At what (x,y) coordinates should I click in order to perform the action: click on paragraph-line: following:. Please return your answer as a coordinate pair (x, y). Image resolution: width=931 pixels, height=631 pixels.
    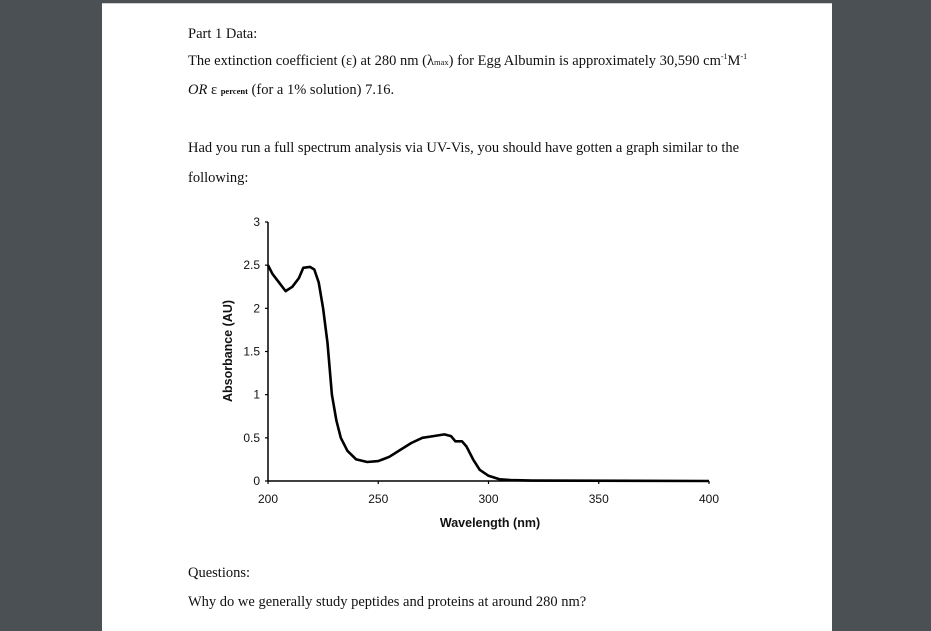
    Looking at the image, I should click on (218, 178).